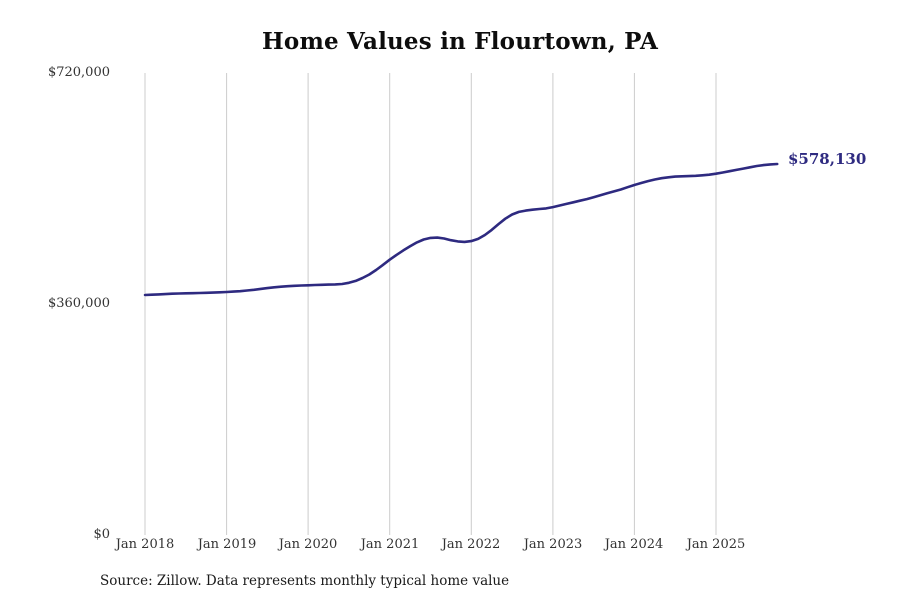  I want to click on x-axis-label: Jan 2021, so click(390, 544).